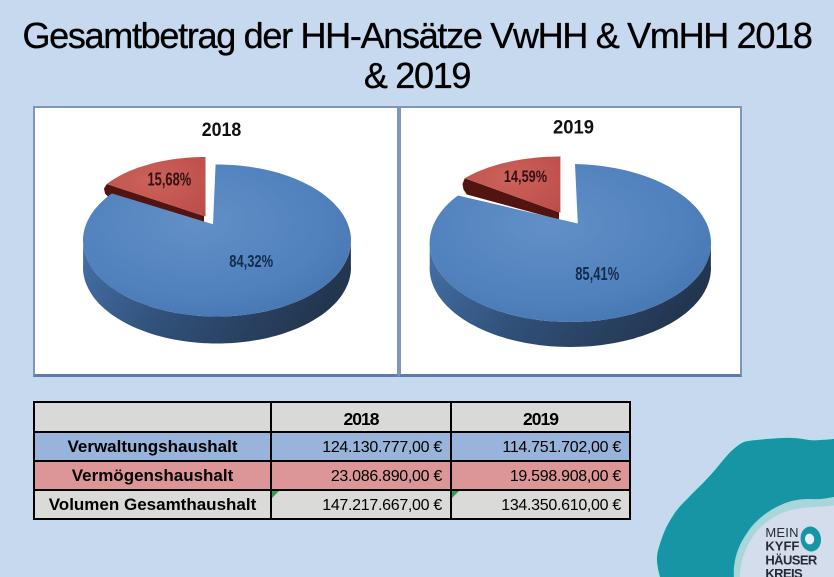 This screenshot has width=834, height=577. I want to click on svg-text: 15,68%, so click(170, 180).